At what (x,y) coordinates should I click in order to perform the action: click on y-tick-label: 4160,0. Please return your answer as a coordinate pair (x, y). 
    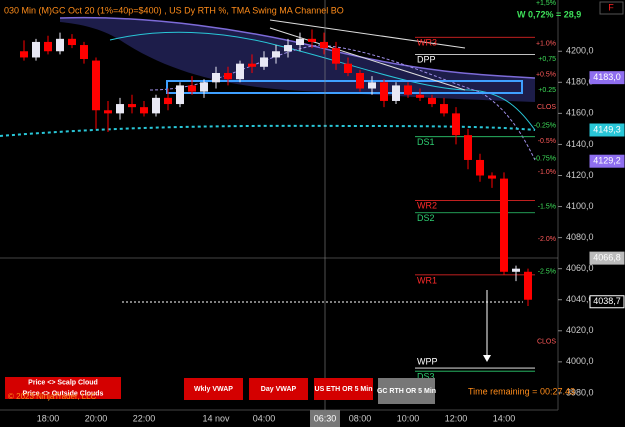
    Looking at the image, I should click on (580, 113).